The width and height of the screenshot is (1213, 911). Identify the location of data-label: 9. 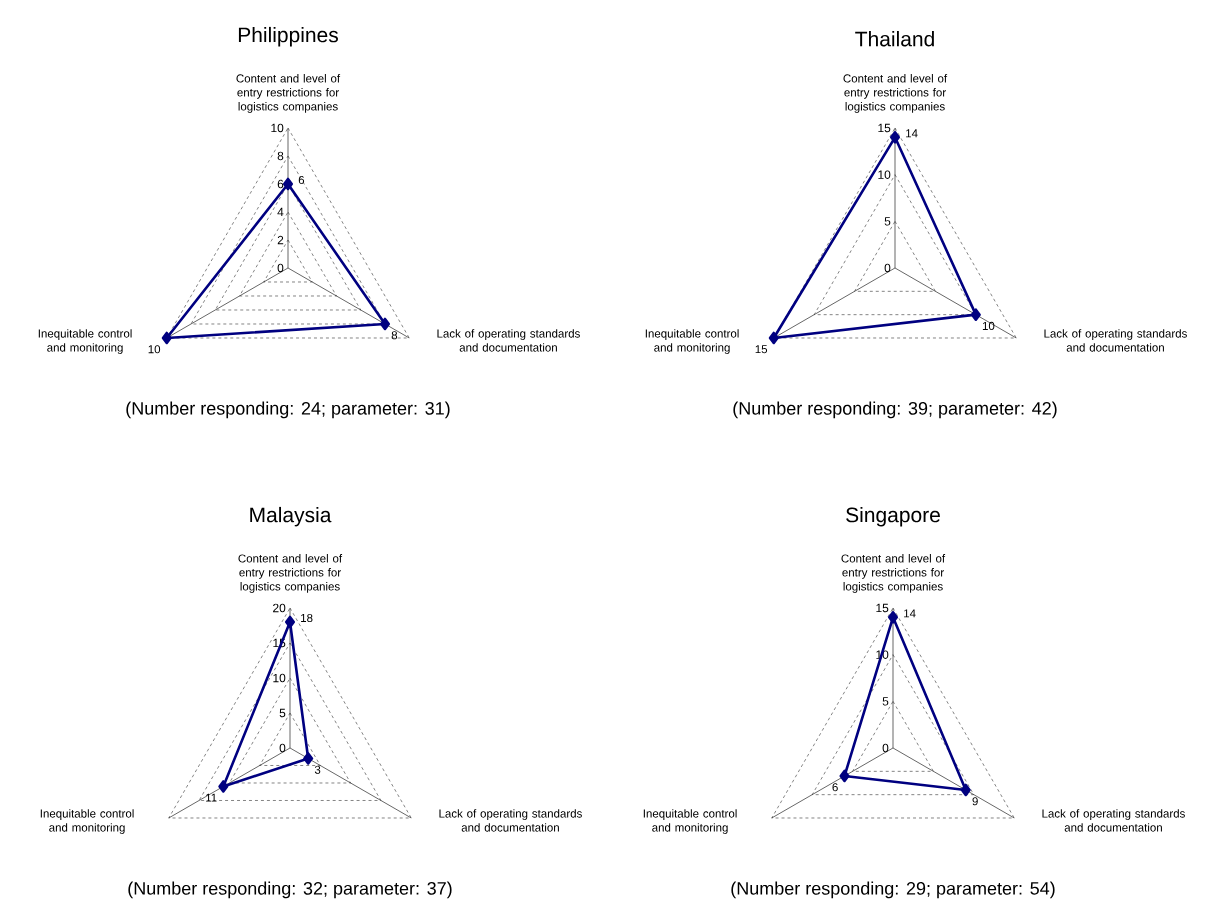
(975, 801).